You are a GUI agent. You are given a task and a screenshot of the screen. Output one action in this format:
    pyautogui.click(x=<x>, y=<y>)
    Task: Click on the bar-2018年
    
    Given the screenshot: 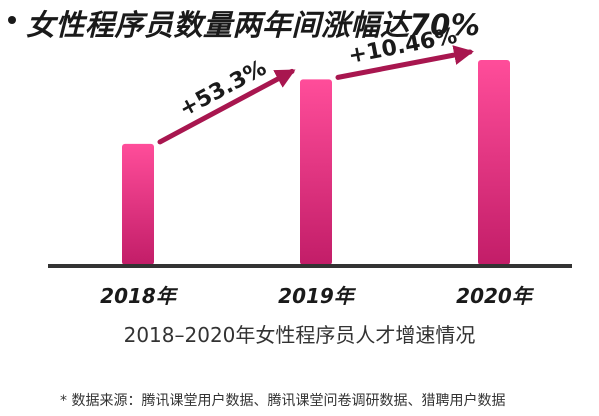 What is the action you would take?
    pyautogui.click(x=138, y=204)
    